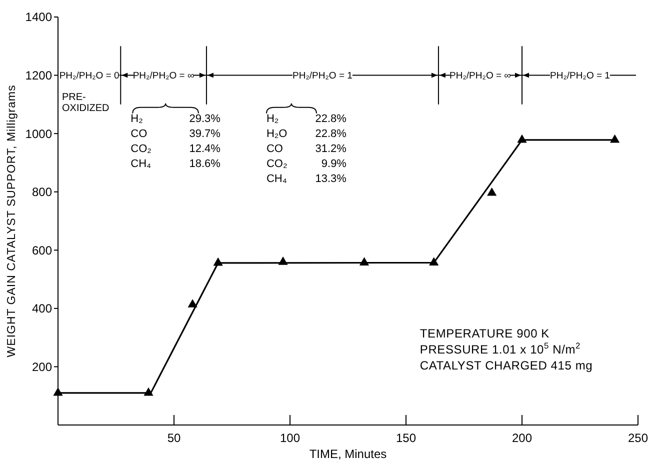  Describe the element at coordinates (42, 309) in the screenshot. I see `y-tick-label: 400` at that location.